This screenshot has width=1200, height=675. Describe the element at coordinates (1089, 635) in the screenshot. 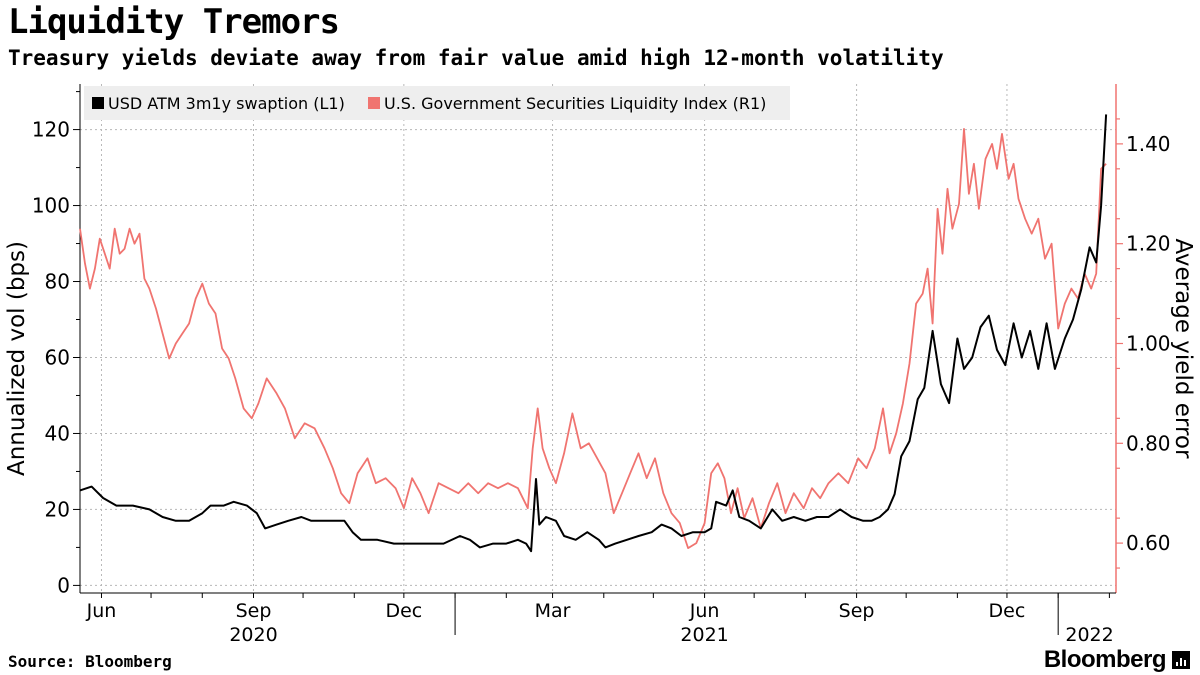

I see `x-year-label: 2022` at that location.